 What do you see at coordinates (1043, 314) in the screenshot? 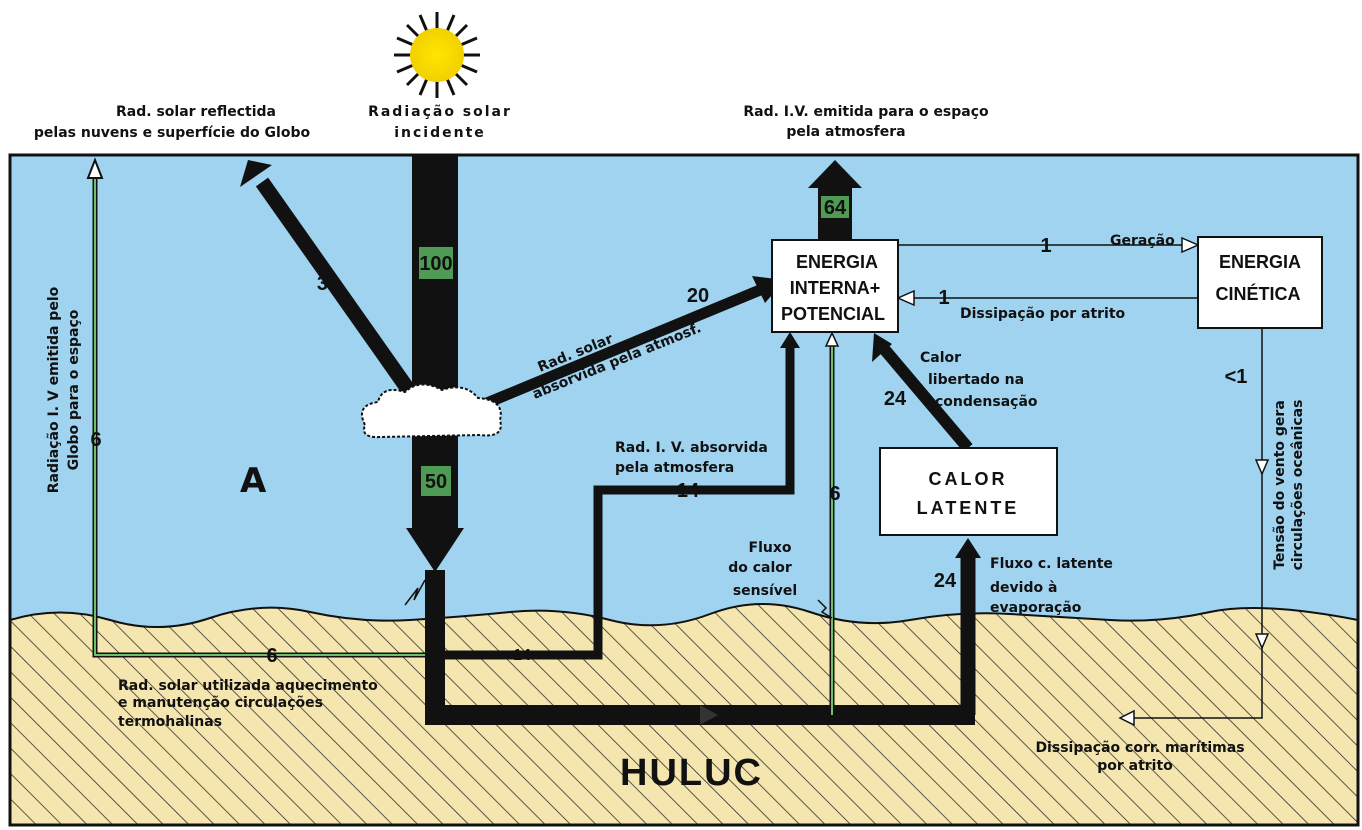
I see `label: Dissipação por atrito` at bounding box center [1043, 314].